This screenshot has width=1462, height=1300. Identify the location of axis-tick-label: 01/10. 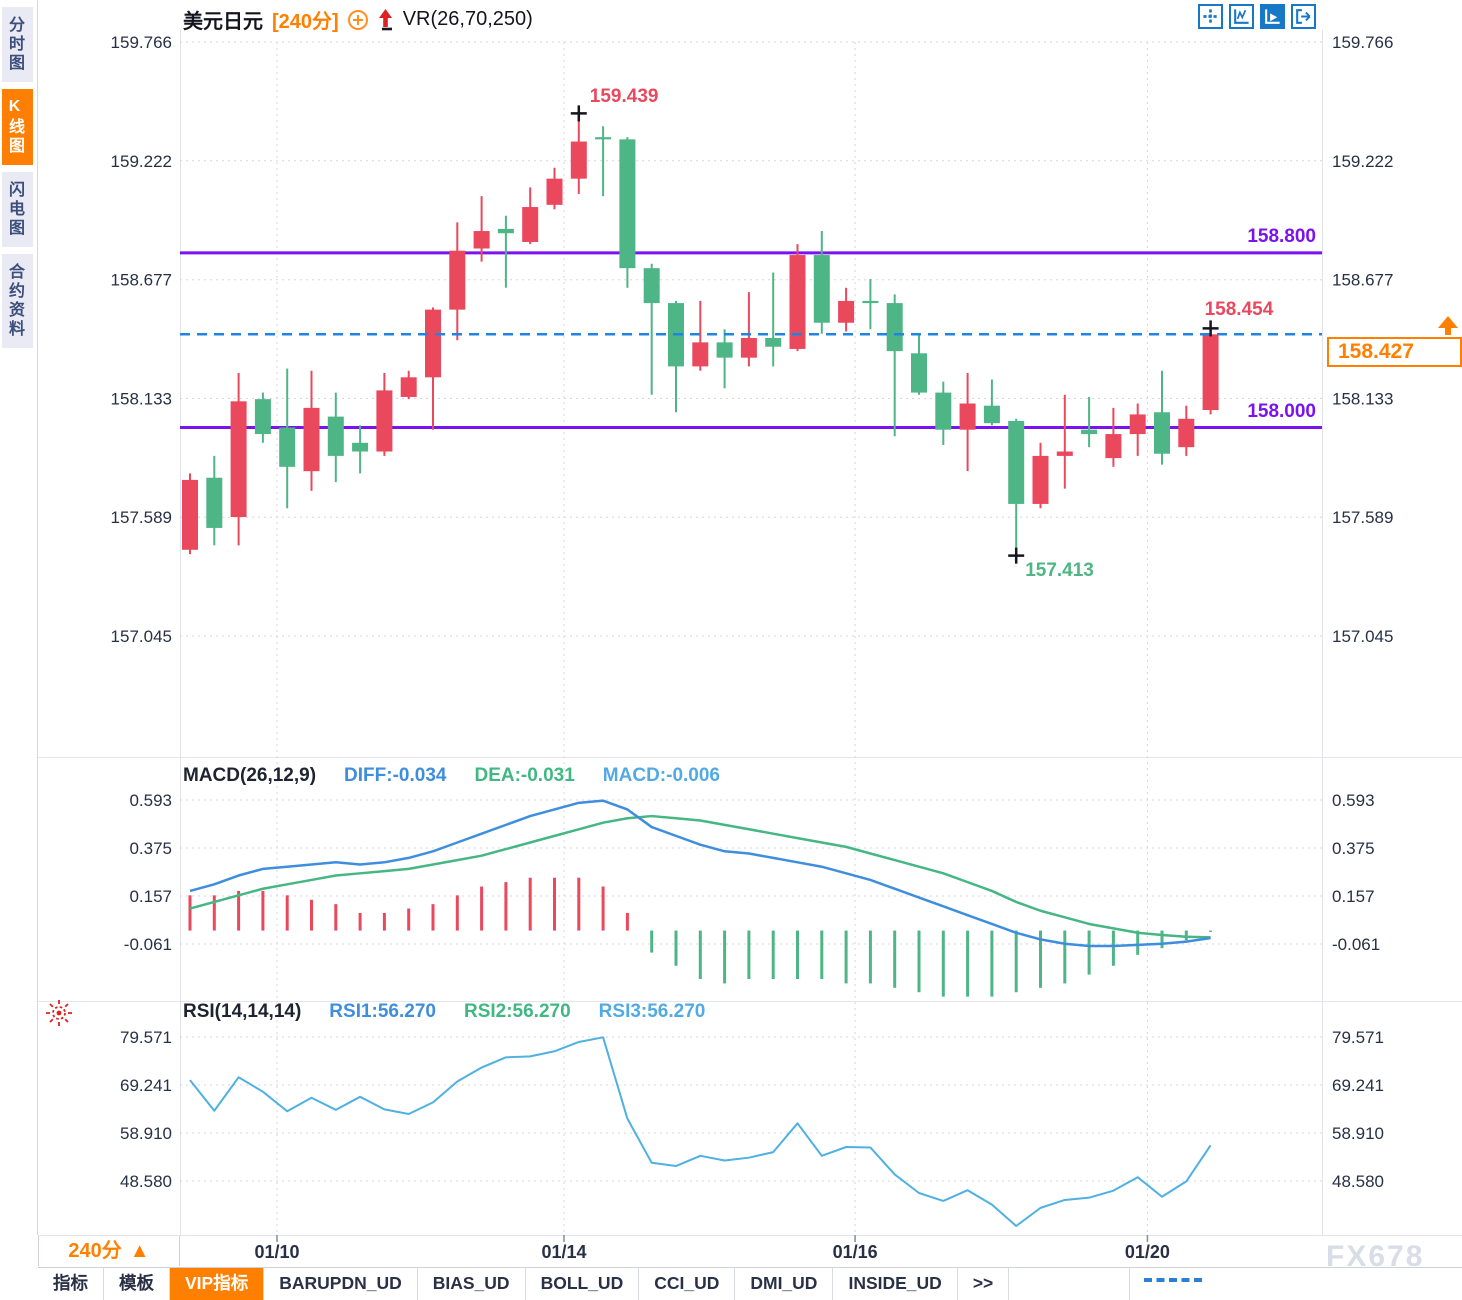
(276, 1252).